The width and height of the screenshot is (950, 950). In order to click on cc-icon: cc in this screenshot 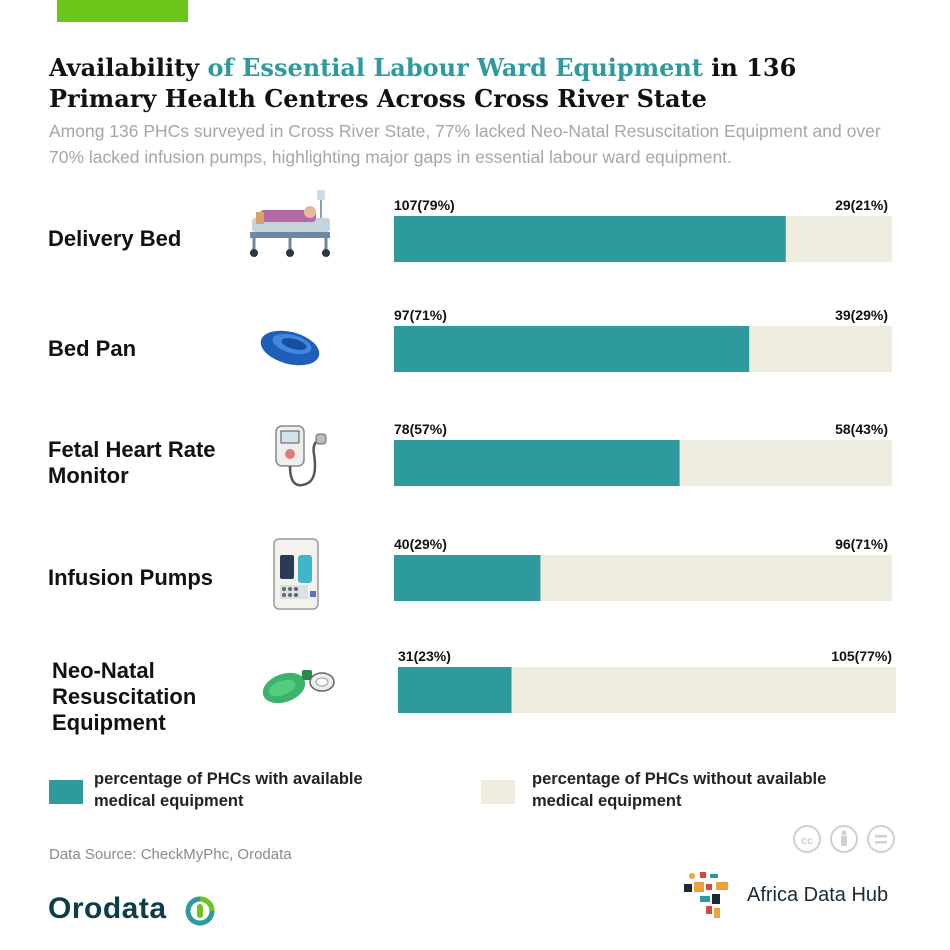, I will do `click(807, 839)`.